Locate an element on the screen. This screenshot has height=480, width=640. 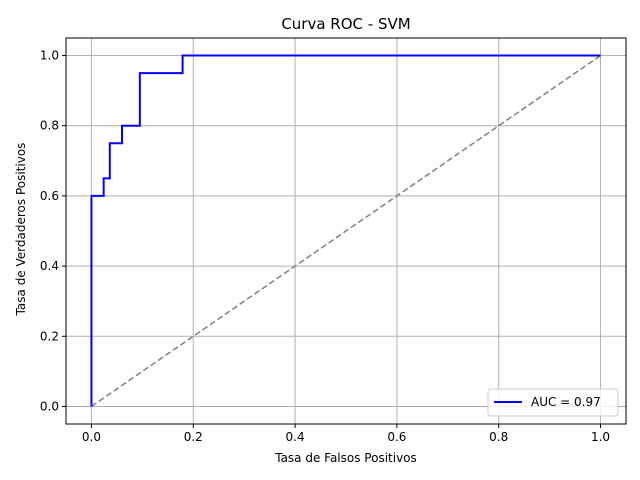
x-axis-label: Tasa de Falsos Positivos is located at coordinates (345, 458).